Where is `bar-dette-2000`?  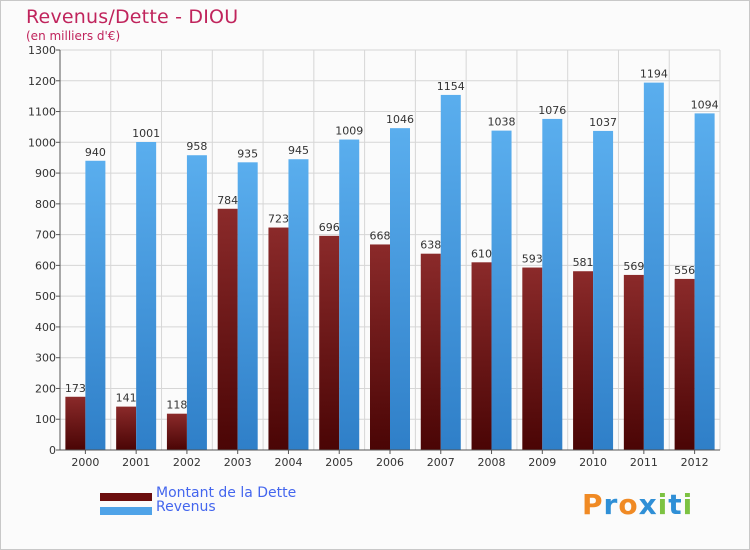
bar-dette-2000 is located at coordinates (75, 423).